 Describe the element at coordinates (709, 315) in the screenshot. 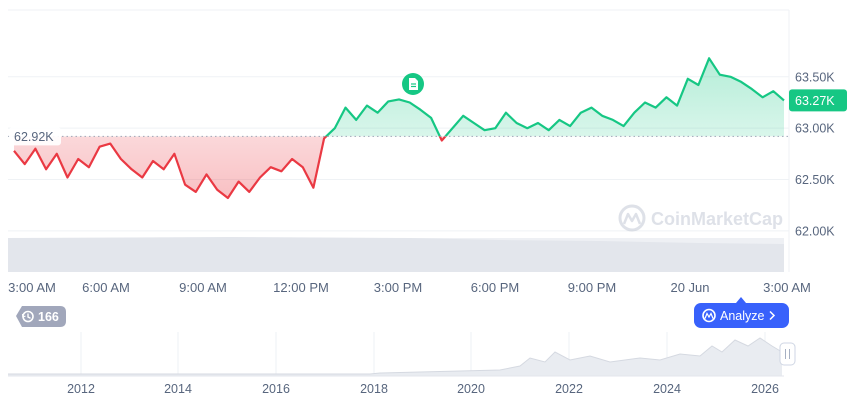

I see `analyze-logo-icon` at that location.